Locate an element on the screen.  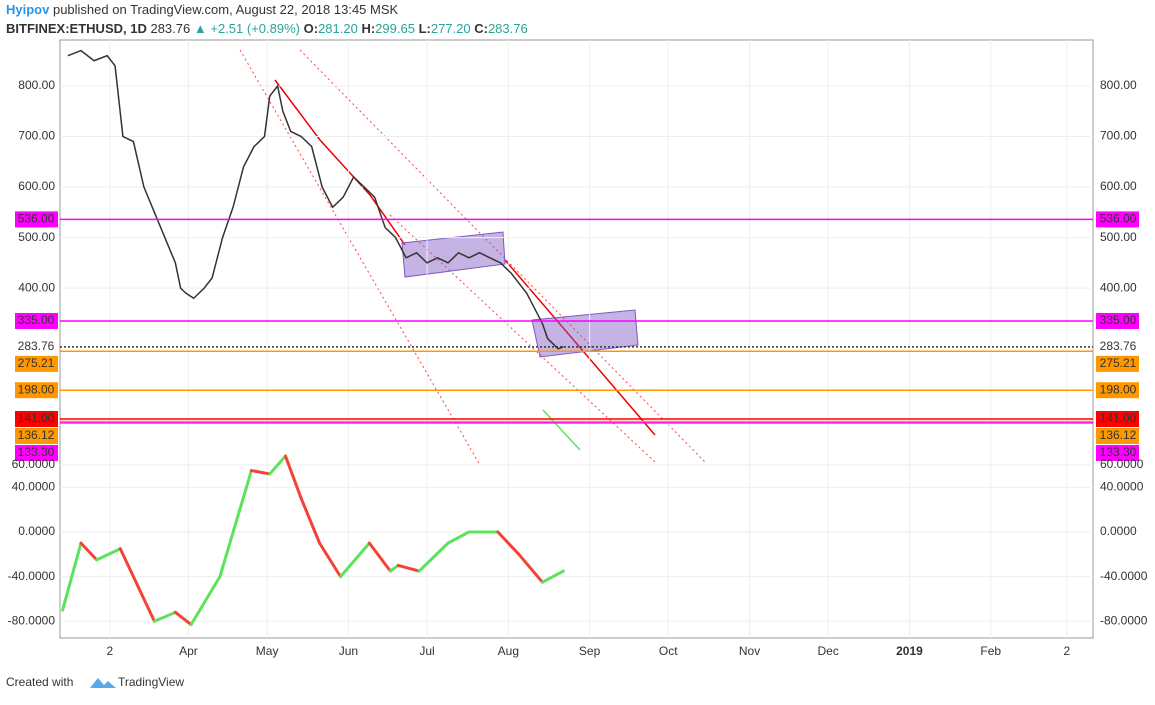
level-label: 141.00 is located at coordinates (1118, 418).